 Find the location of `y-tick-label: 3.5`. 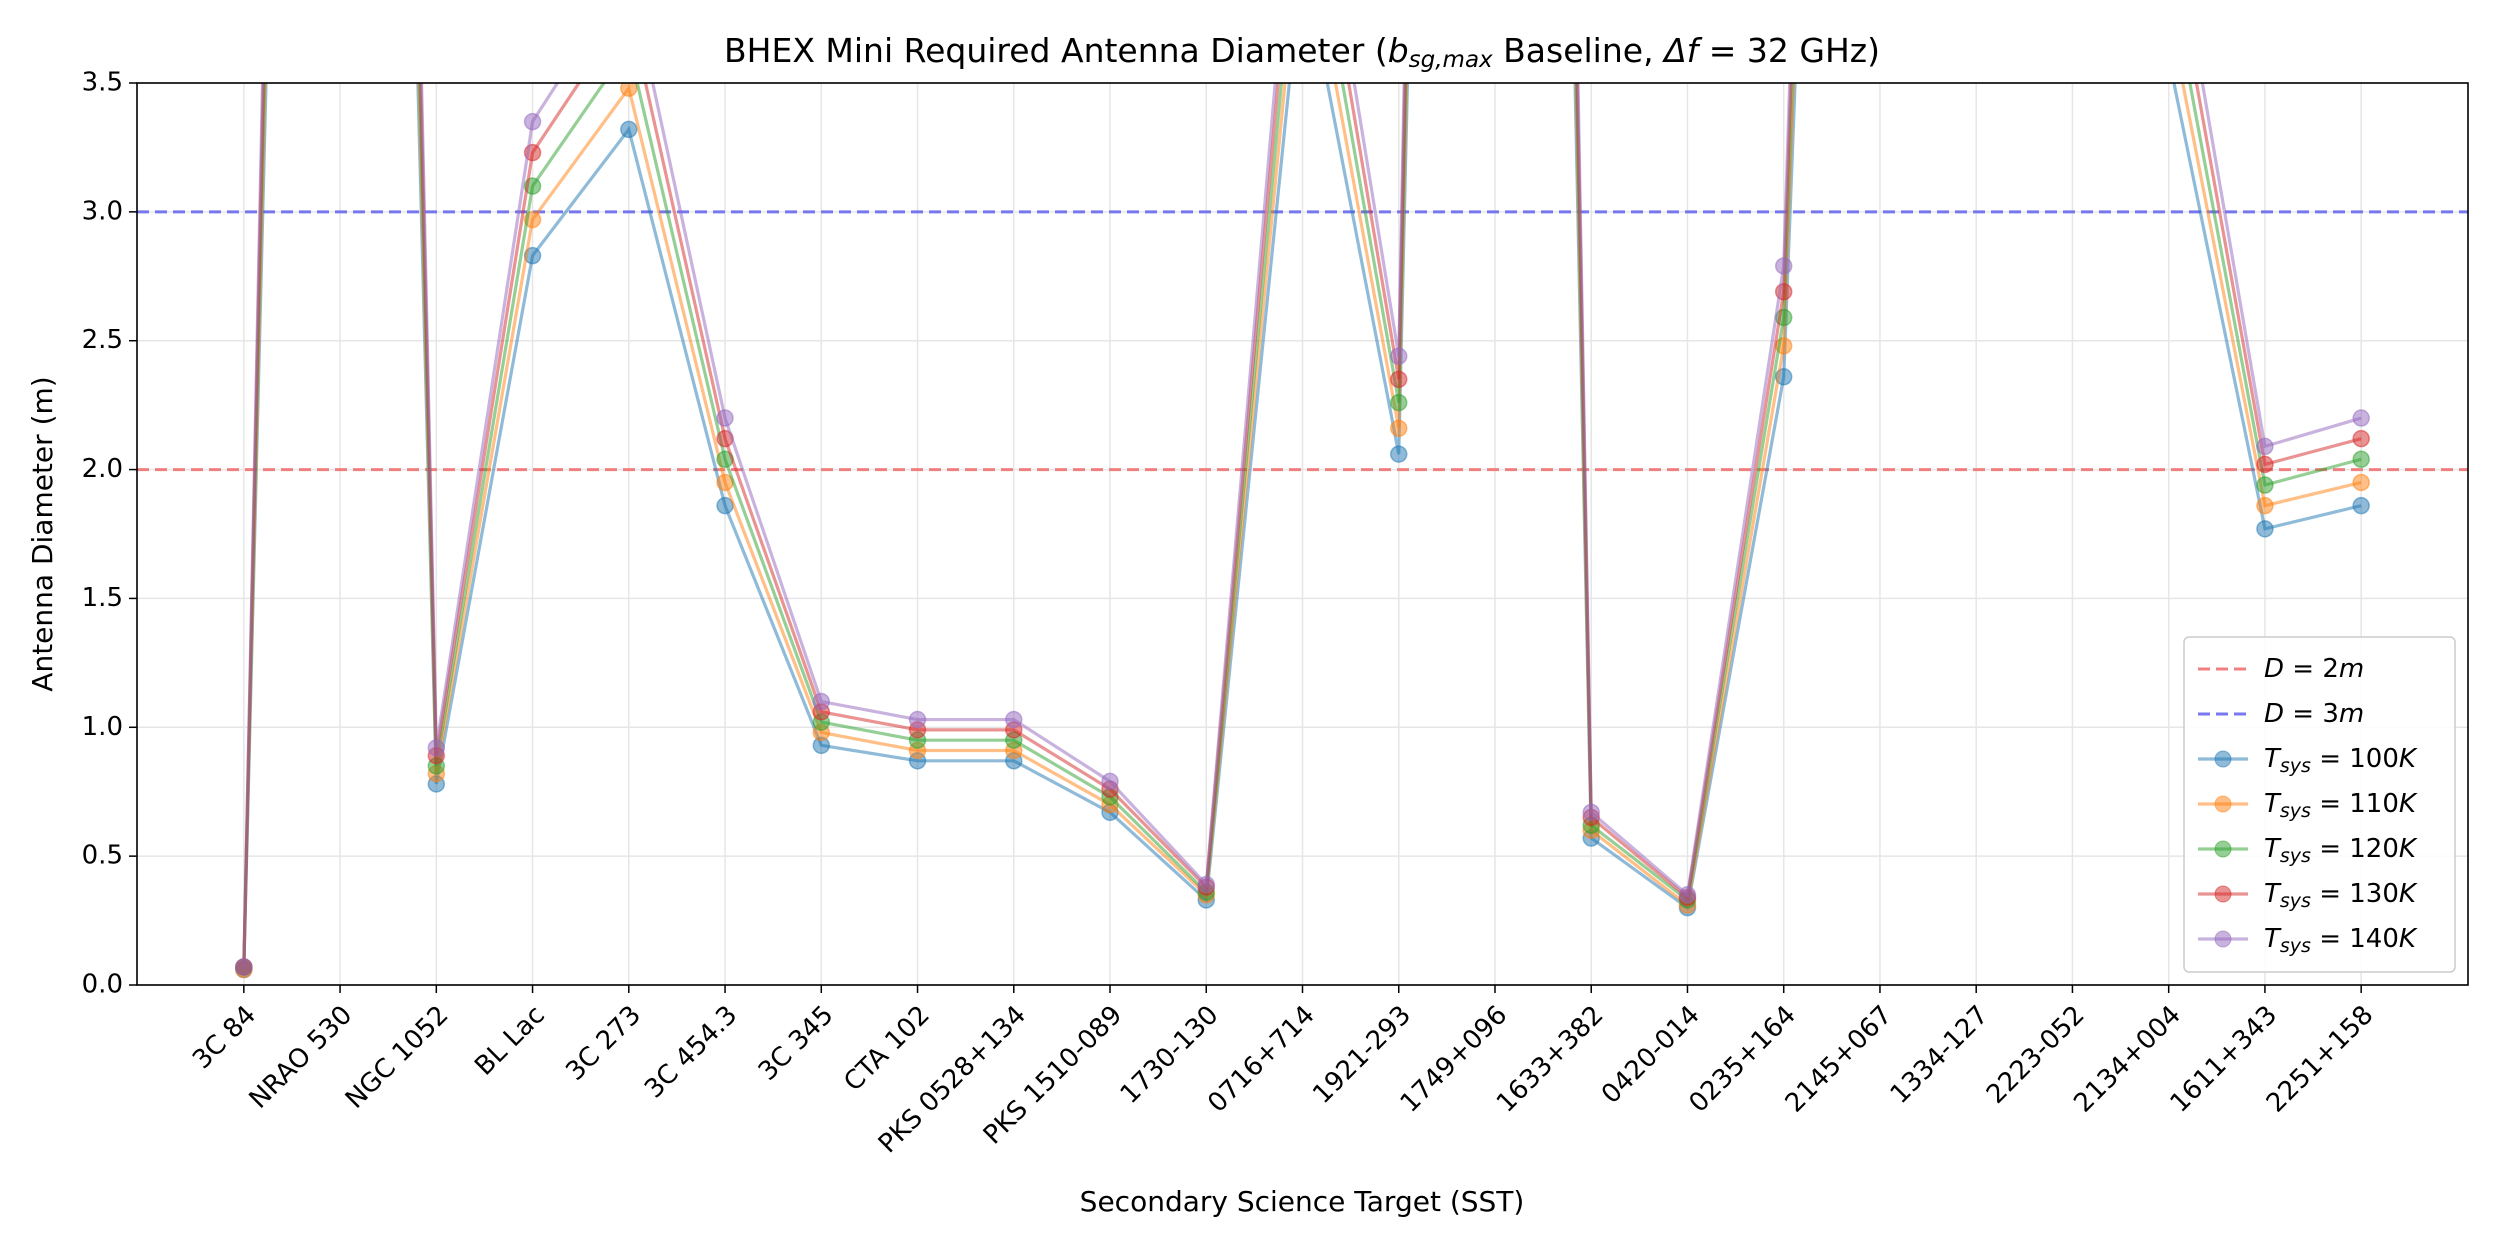

y-tick-label: 3.5 is located at coordinates (102, 83).